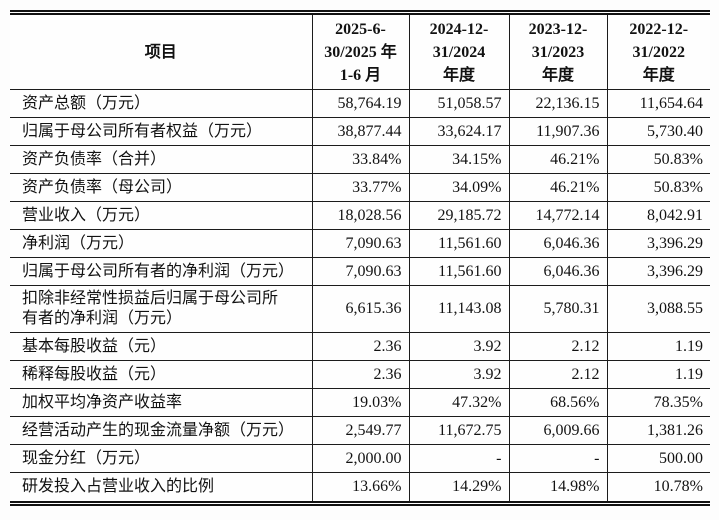 This screenshot has width=719, height=520. What do you see at coordinates (458, 402) in the screenshot?
I see `value-cell: 47.32%` at bounding box center [458, 402].